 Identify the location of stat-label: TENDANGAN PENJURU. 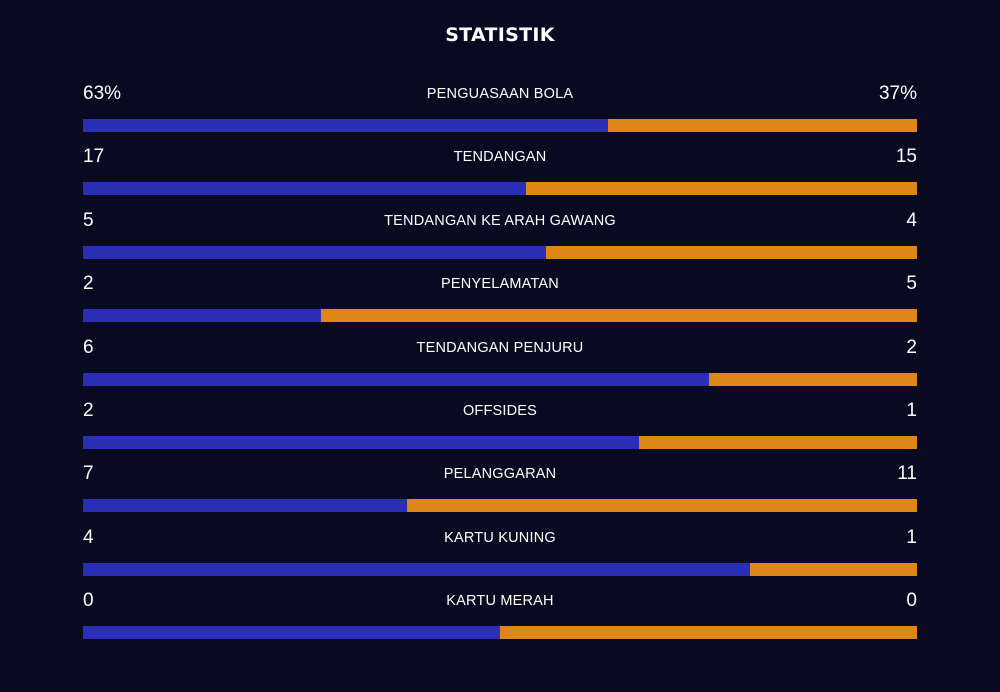
(500, 347).